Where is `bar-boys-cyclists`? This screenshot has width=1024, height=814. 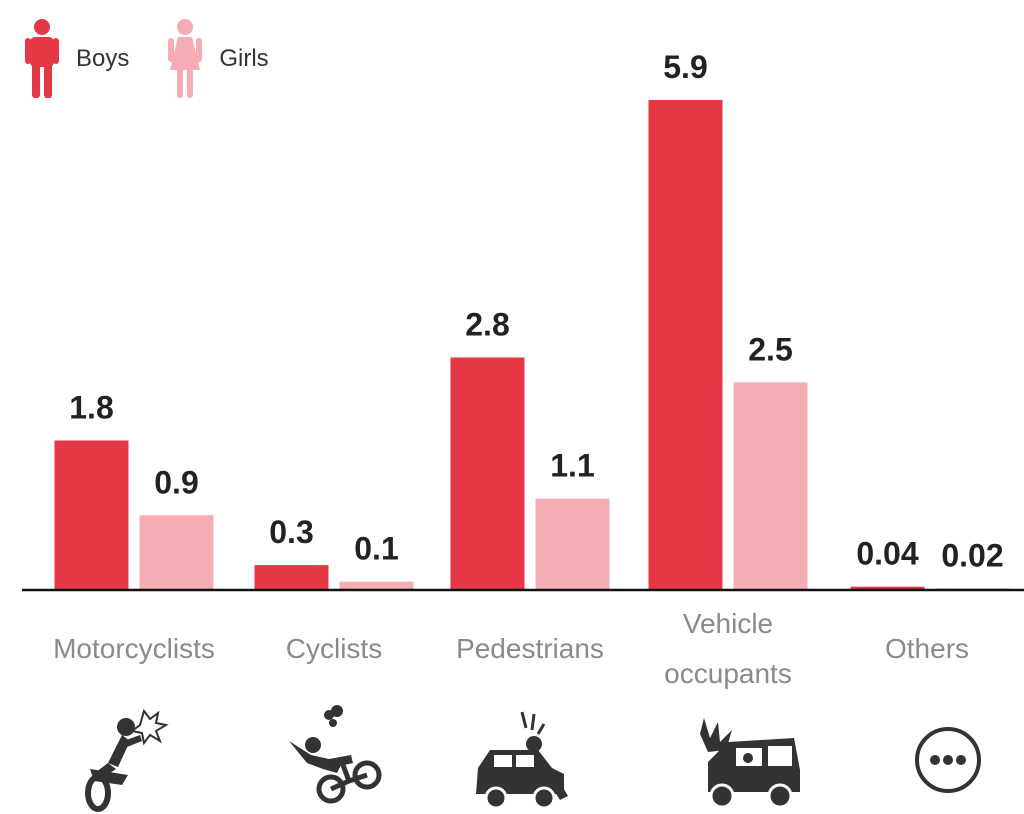
bar-boys-cyclists is located at coordinates (291, 577).